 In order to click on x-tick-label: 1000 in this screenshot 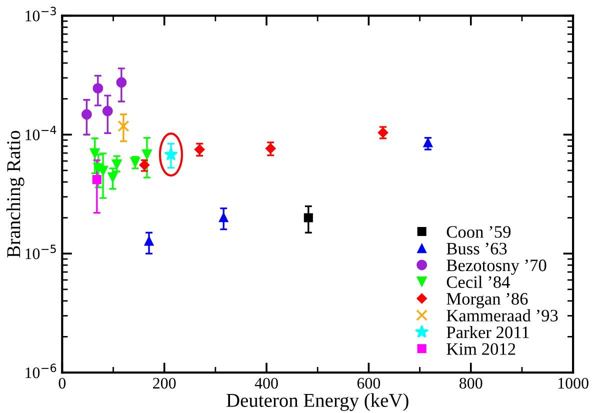, I will do `click(573, 383)`.